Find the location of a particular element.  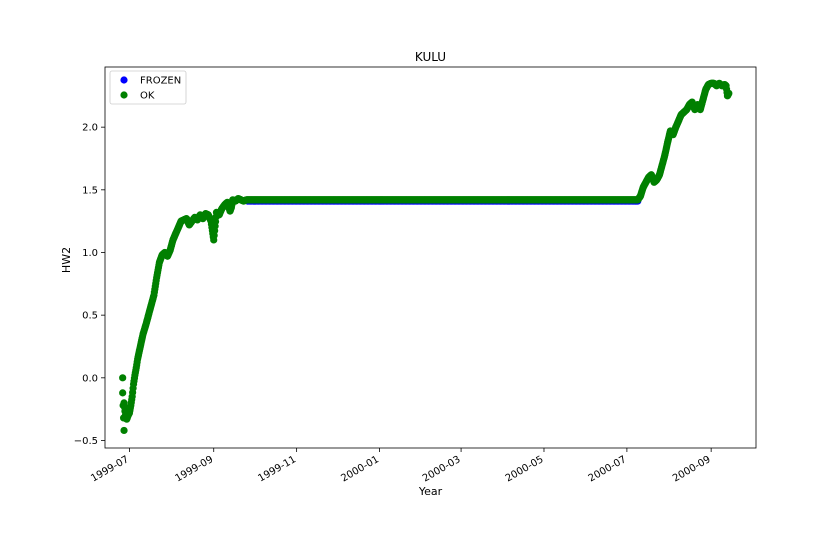

legend: FROZEN OK is located at coordinates (148, 87).